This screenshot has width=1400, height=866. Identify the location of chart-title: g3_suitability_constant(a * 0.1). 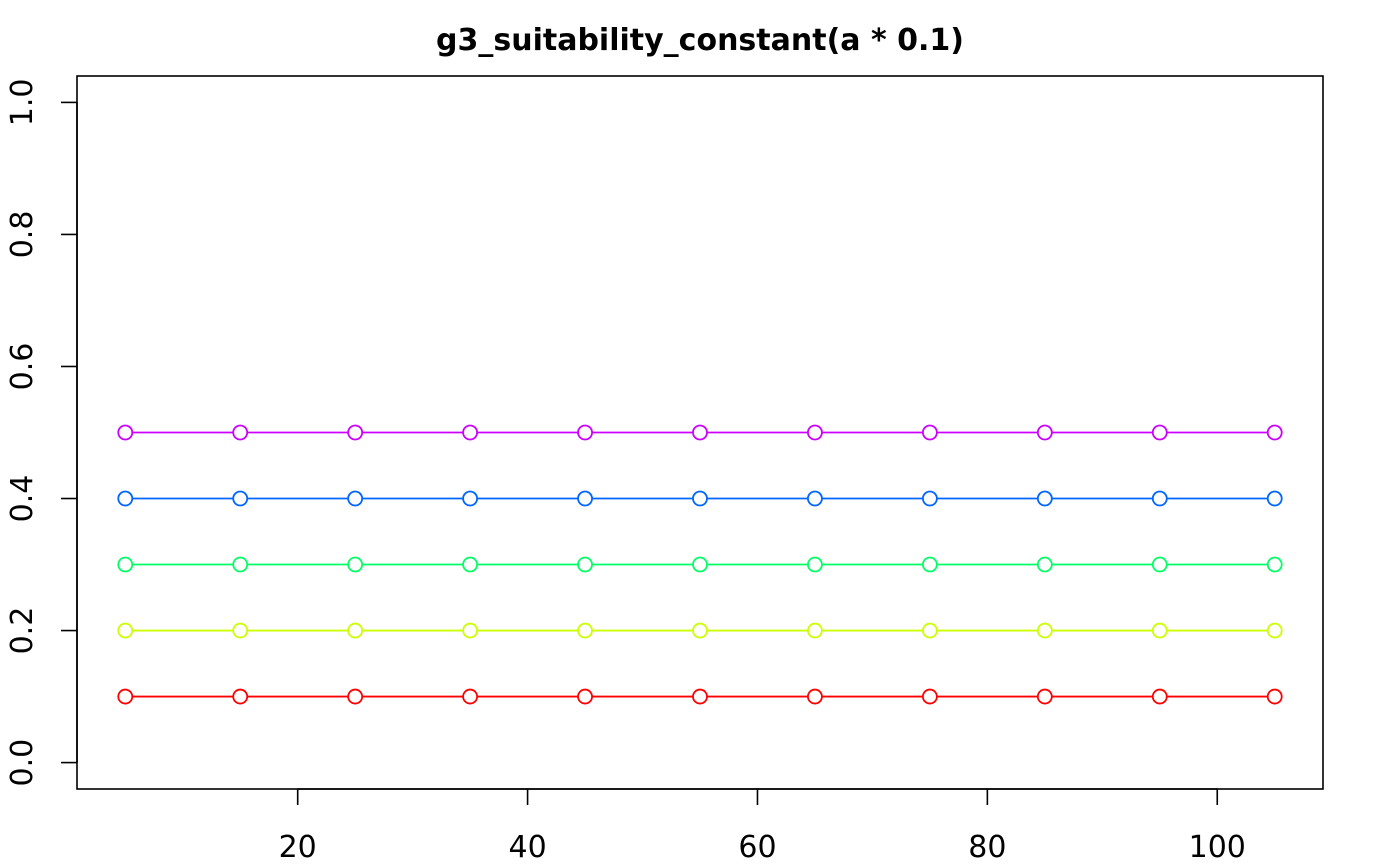
(700, 40).